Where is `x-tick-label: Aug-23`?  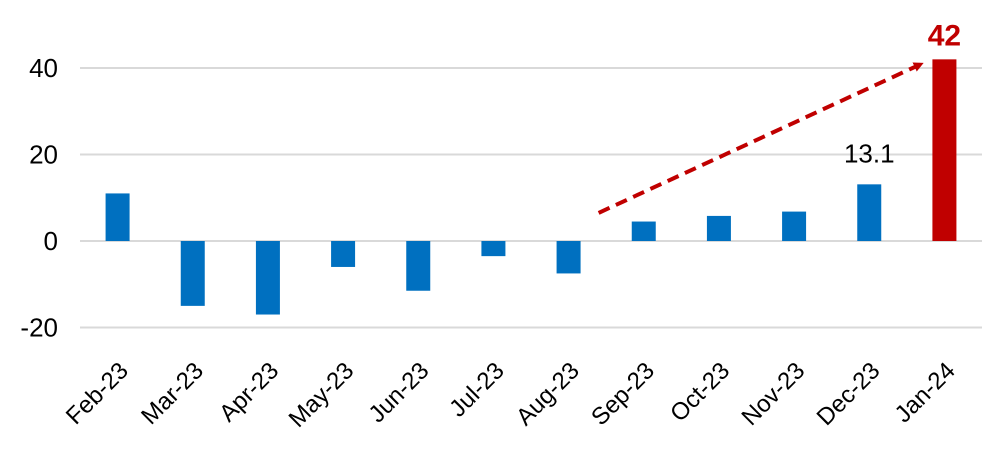 x-tick-label: Aug-23 is located at coordinates (548, 394).